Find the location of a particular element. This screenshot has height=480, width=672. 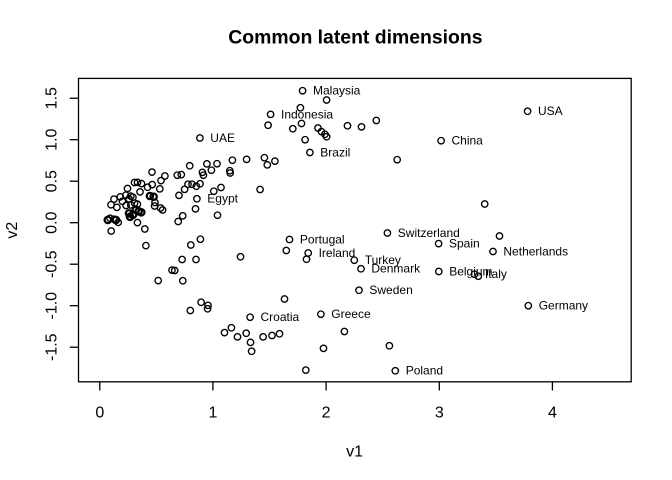

svg-text: Greece is located at coordinates (351, 314).